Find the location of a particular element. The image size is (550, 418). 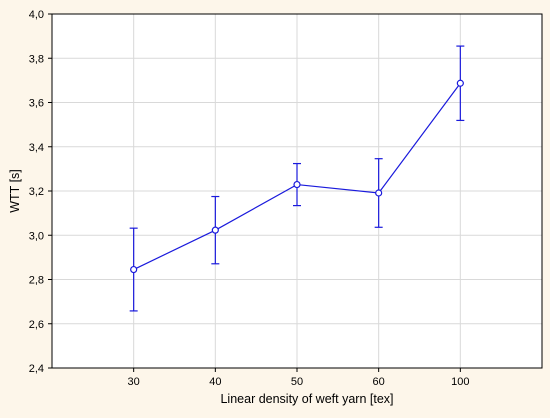

y-tick-label: 2,4 is located at coordinates (36, 369).